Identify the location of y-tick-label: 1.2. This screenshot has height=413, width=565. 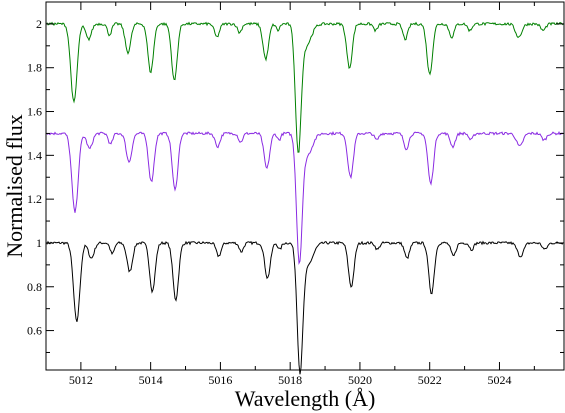
(34, 199).